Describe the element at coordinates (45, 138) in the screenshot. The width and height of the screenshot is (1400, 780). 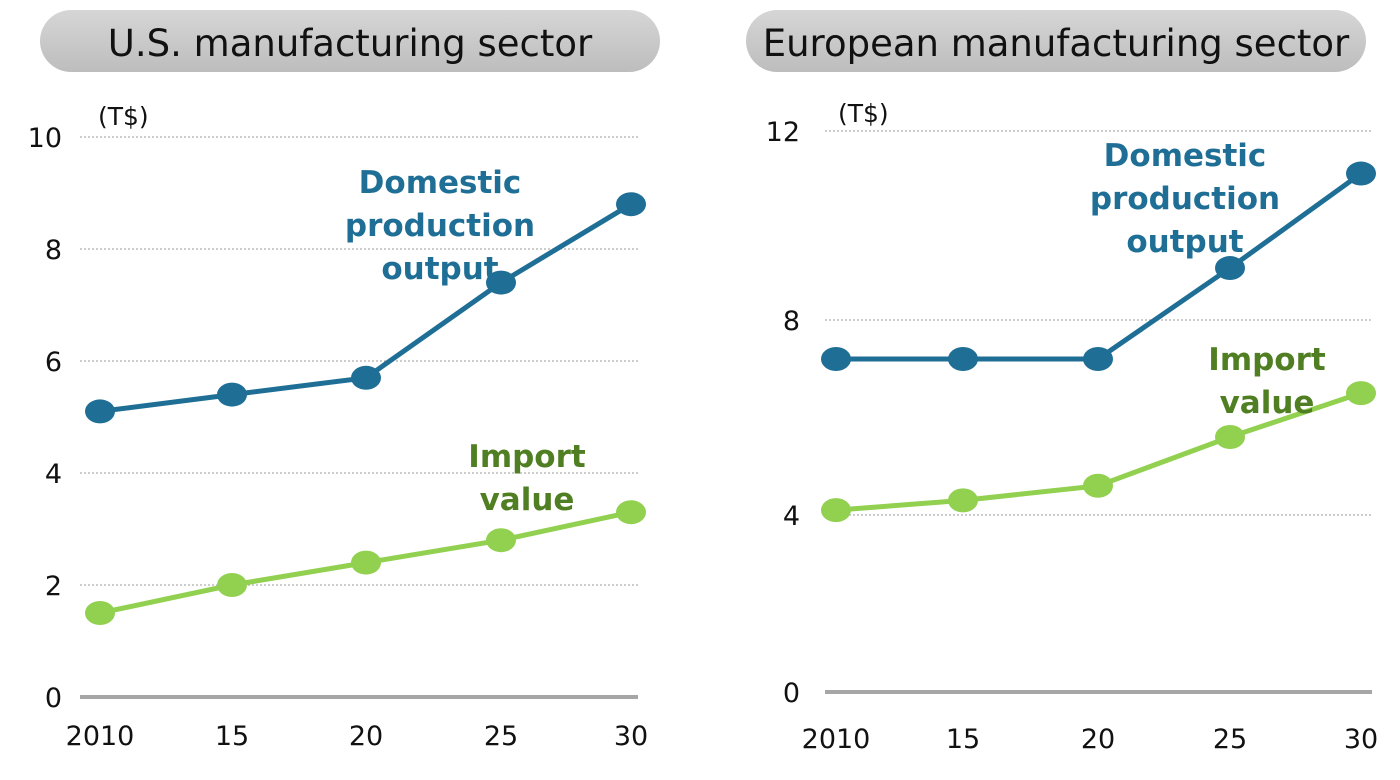
I see `y-tick-label: 10` at that location.